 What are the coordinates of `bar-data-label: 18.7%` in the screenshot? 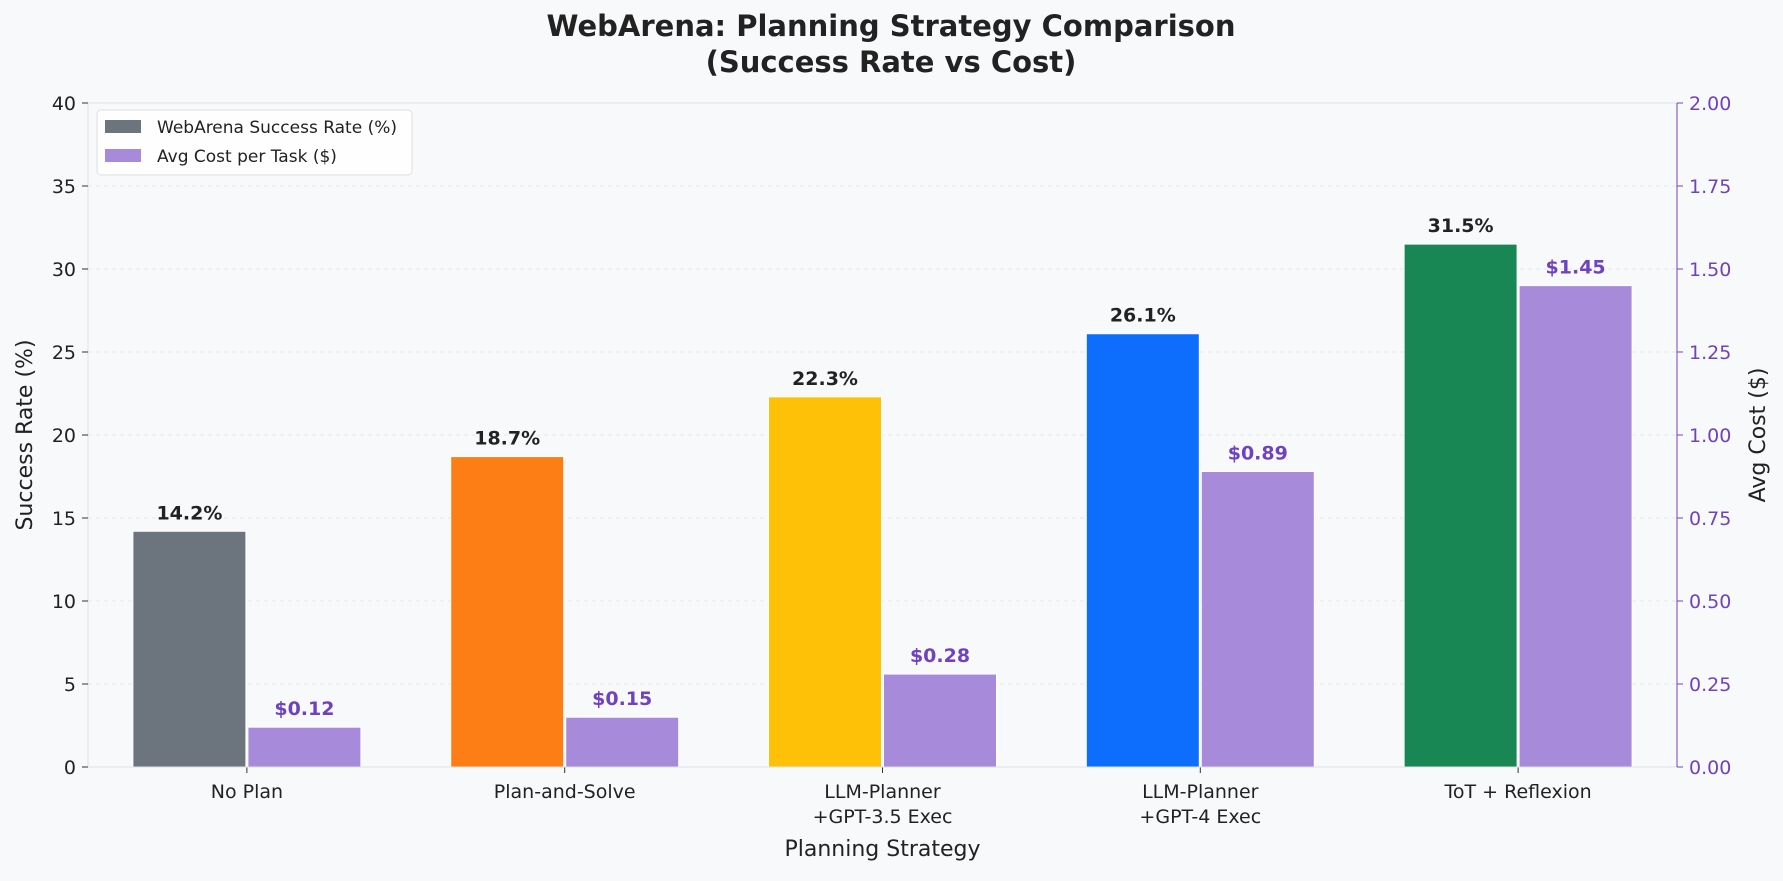 It's located at (507, 439).